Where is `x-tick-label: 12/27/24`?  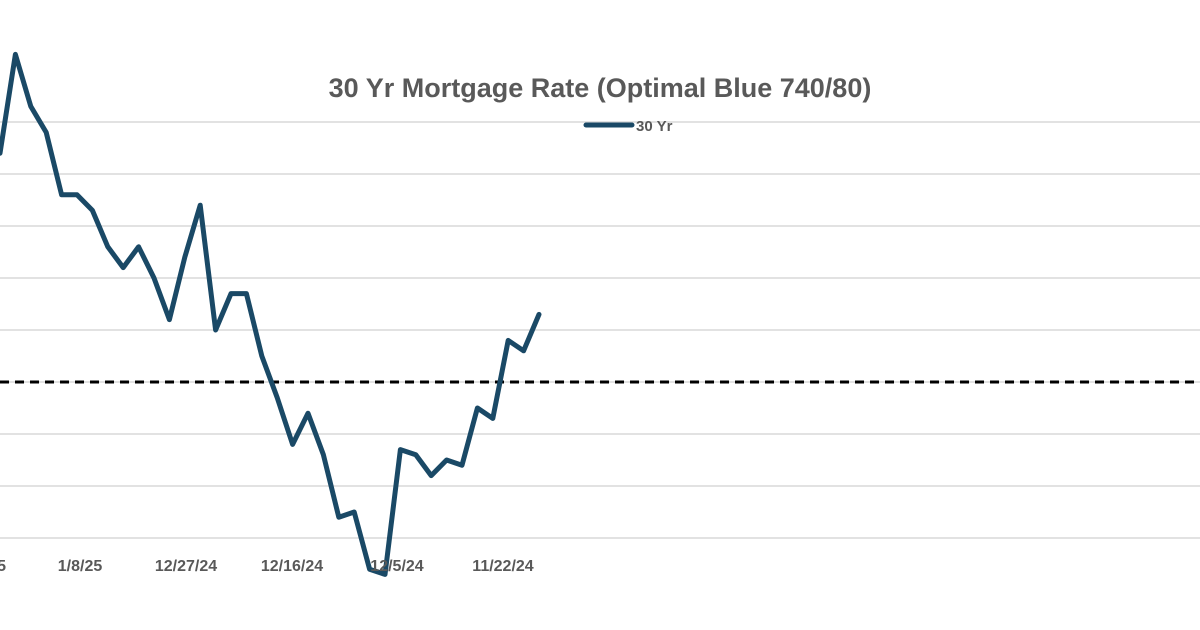
x-tick-label: 12/27/24 is located at coordinates (186, 566).